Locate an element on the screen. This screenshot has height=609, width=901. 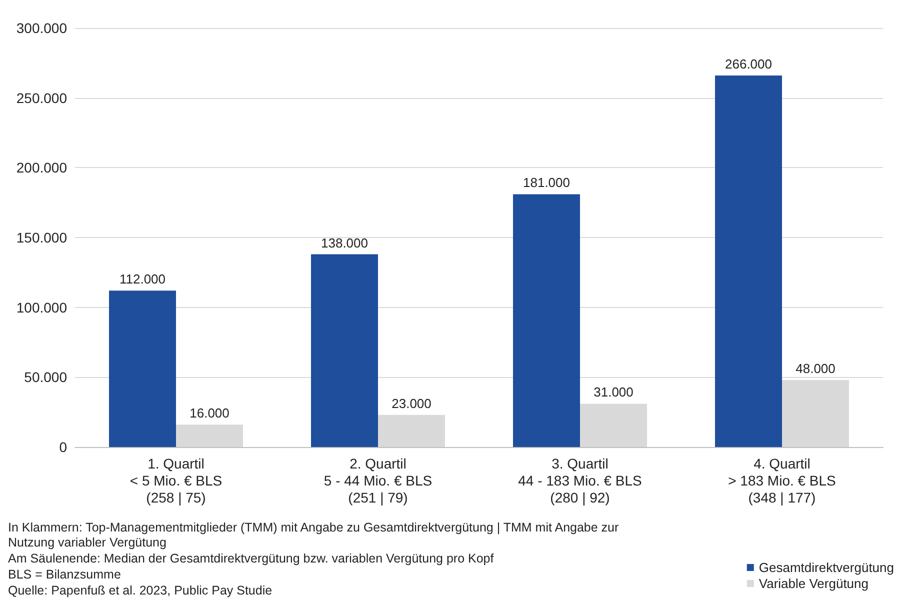
y-tick-label: 50.000 is located at coordinates (46, 377).